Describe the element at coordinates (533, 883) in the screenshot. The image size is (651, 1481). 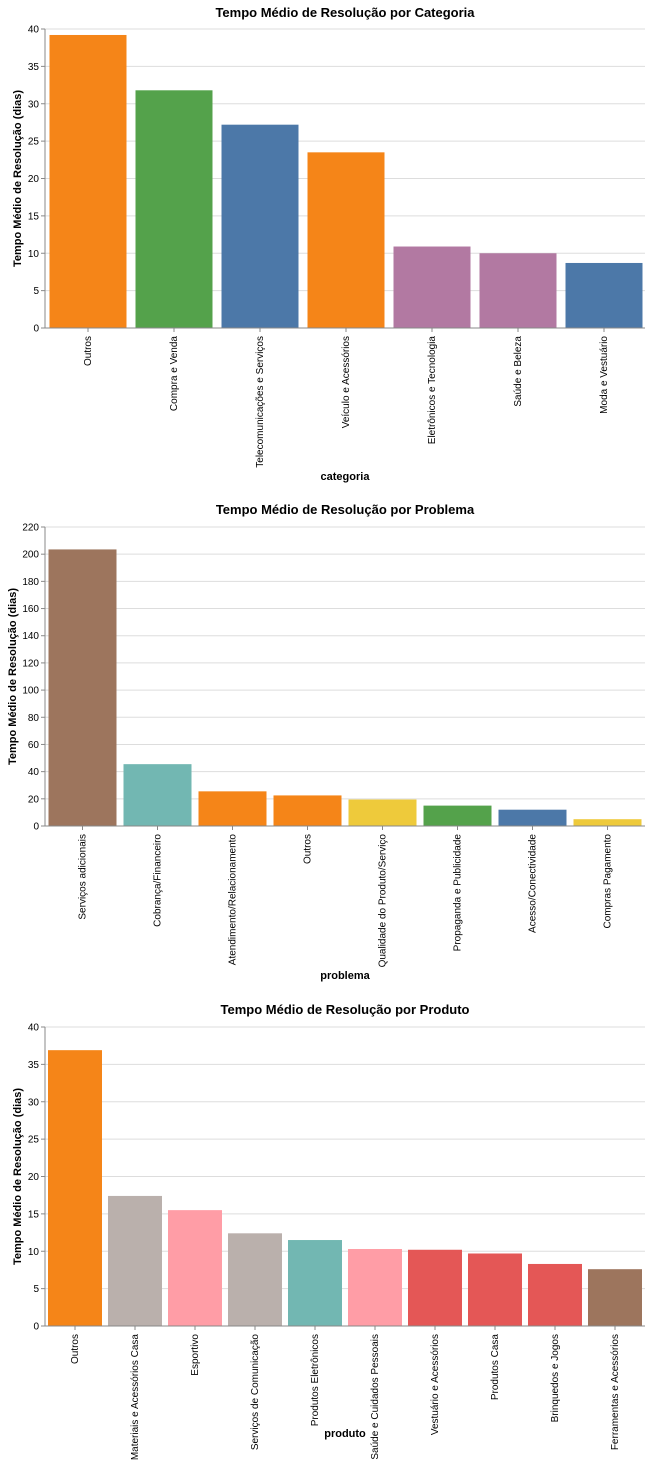
I see `x-tick-label: Acesso/Conectividade` at that location.